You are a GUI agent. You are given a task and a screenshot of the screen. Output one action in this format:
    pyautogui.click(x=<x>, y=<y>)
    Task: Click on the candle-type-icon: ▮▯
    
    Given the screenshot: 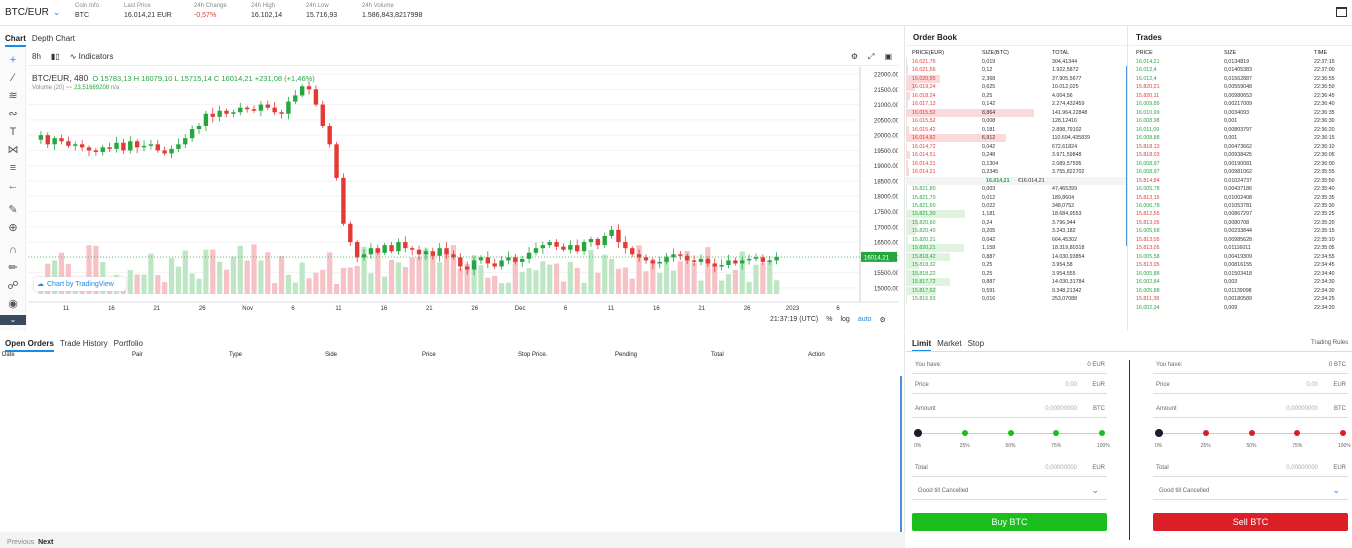 What is the action you would take?
    pyautogui.click(x=55, y=56)
    